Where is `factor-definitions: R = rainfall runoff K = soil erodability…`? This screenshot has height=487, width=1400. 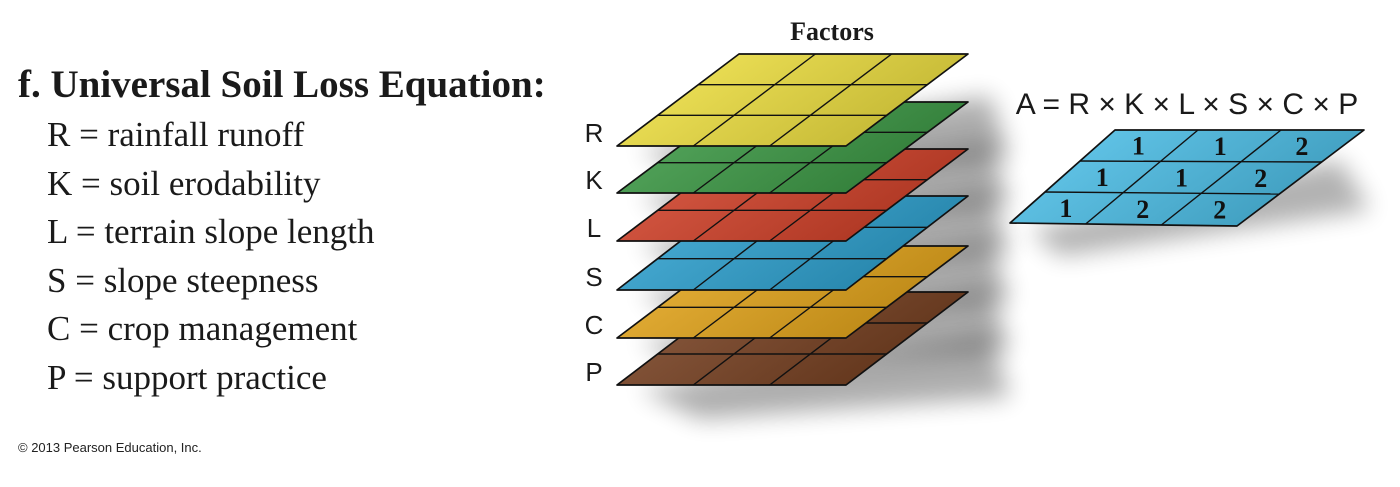 factor-definitions: R = rainfall runoff K = soil erodability… is located at coordinates (211, 257).